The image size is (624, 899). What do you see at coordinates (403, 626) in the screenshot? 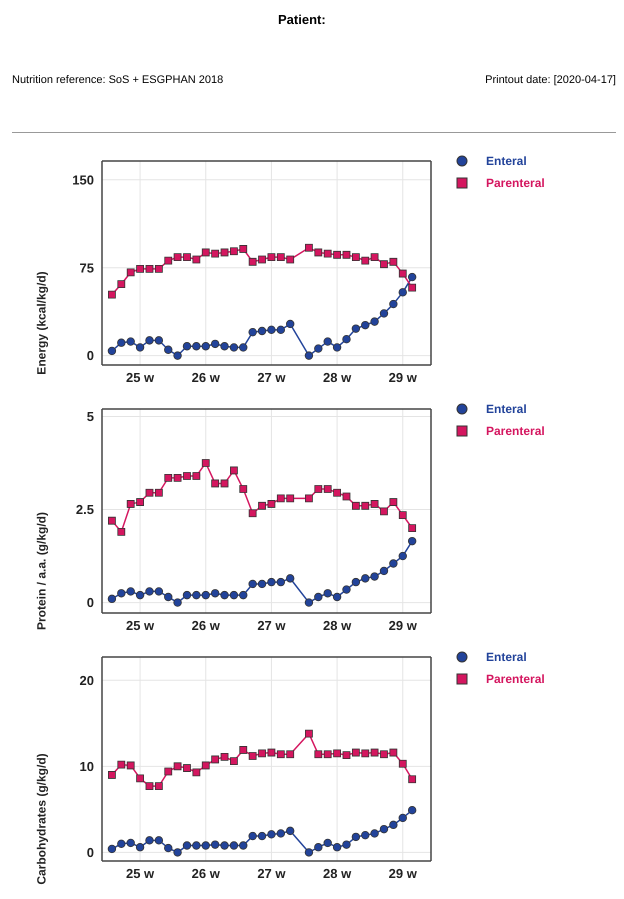
I see `x-tick-label: 29 w` at bounding box center [403, 626].